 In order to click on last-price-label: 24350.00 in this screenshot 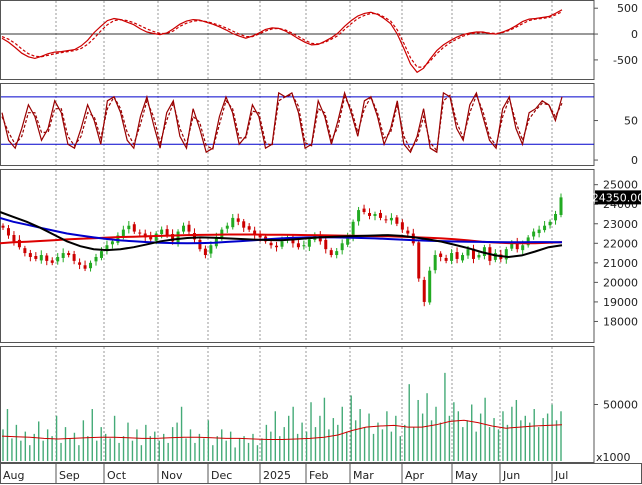, I will do `click(617, 197)`.